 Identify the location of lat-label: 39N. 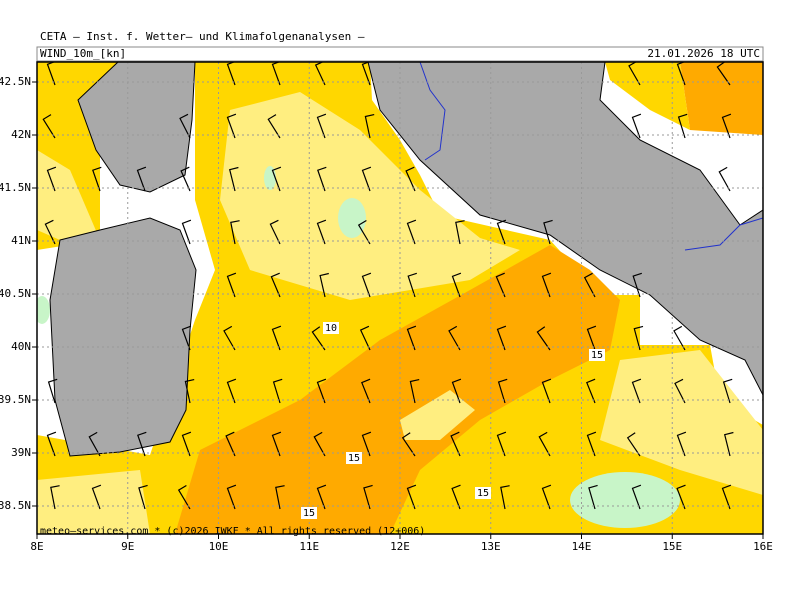
(21, 452).